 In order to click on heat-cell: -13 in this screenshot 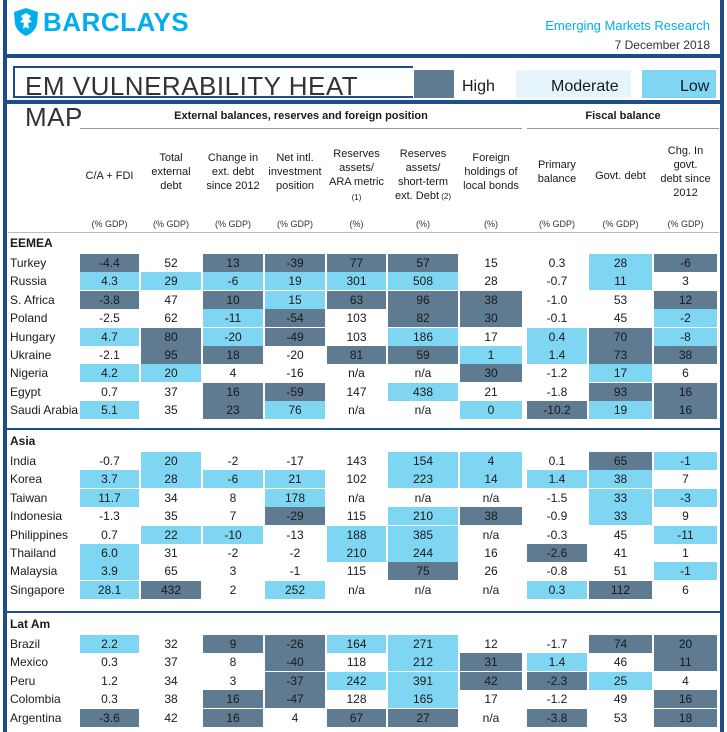, I will do `click(295, 535)`.